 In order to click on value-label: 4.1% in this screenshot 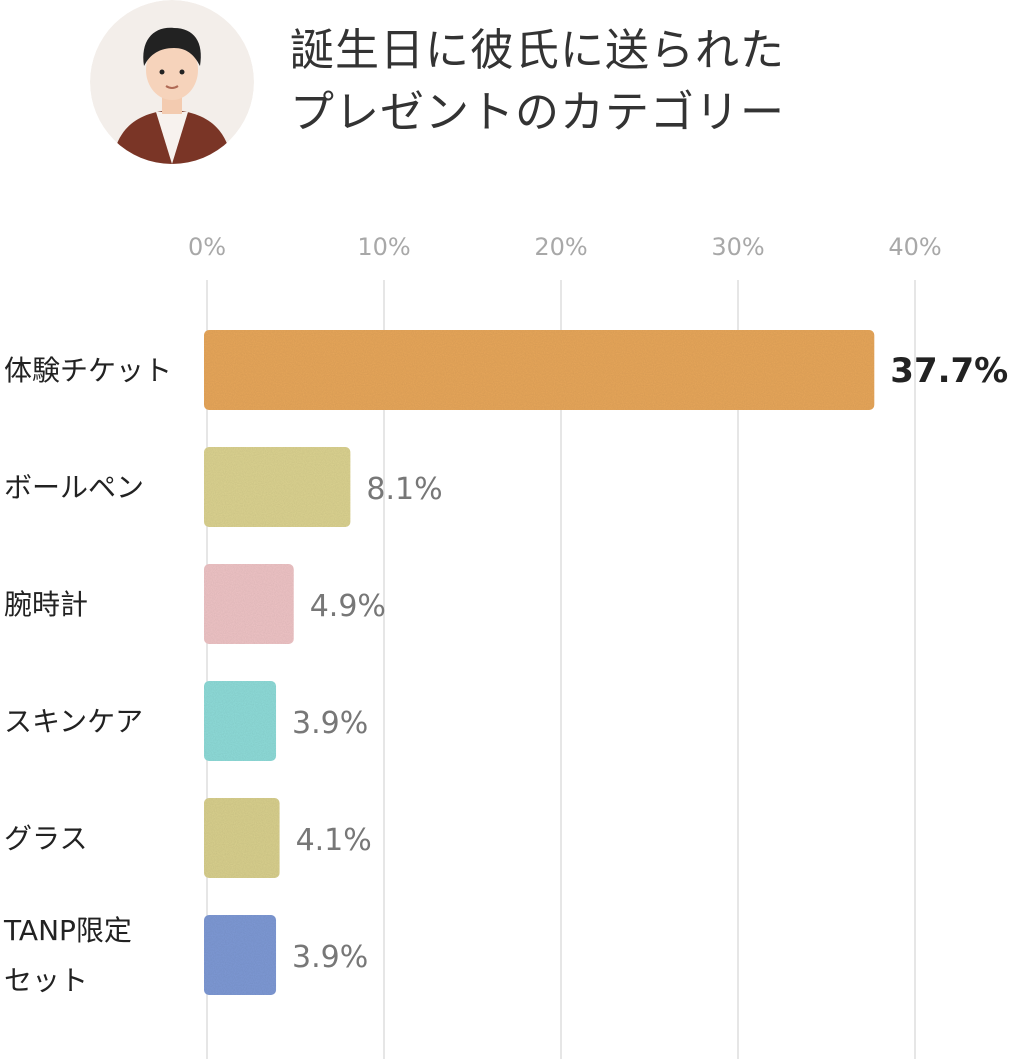, I will do `click(334, 840)`.